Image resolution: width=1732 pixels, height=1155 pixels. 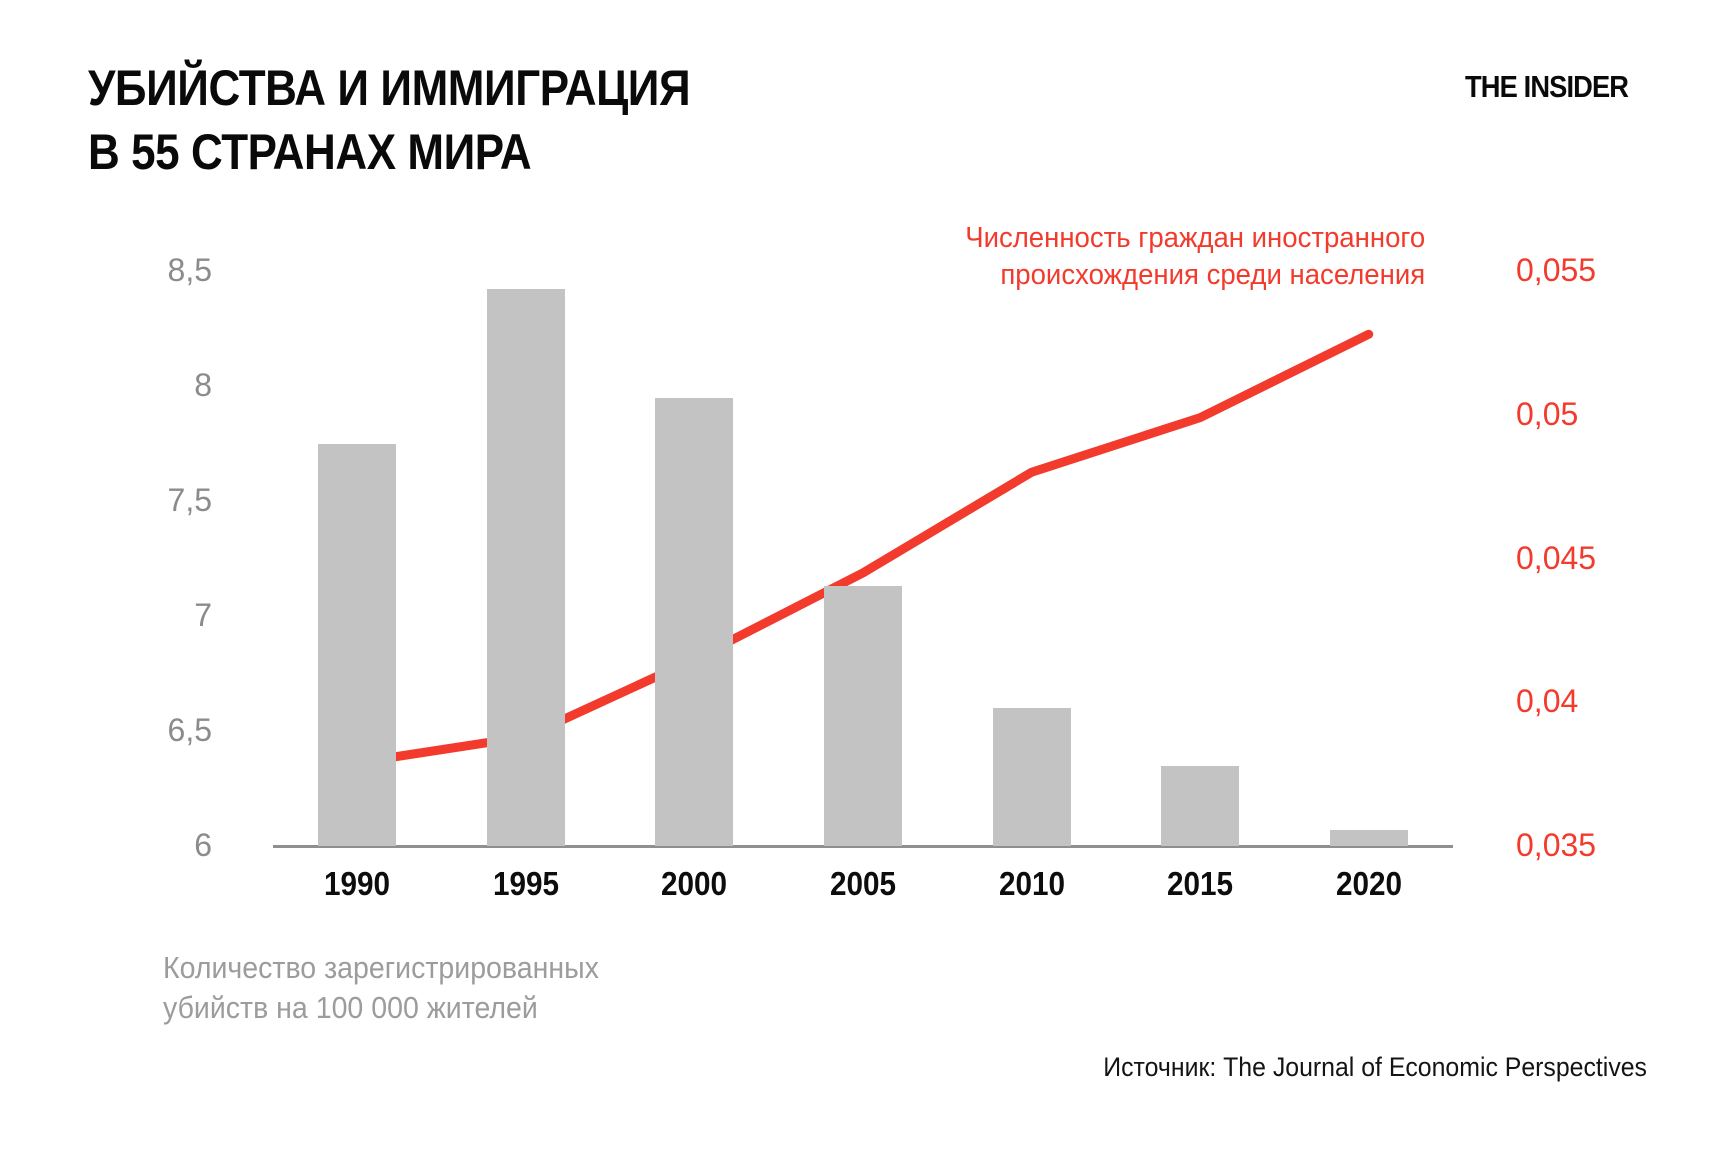 I want to click on y-axis-left-tick-7: 7, so click(x=203, y=615).